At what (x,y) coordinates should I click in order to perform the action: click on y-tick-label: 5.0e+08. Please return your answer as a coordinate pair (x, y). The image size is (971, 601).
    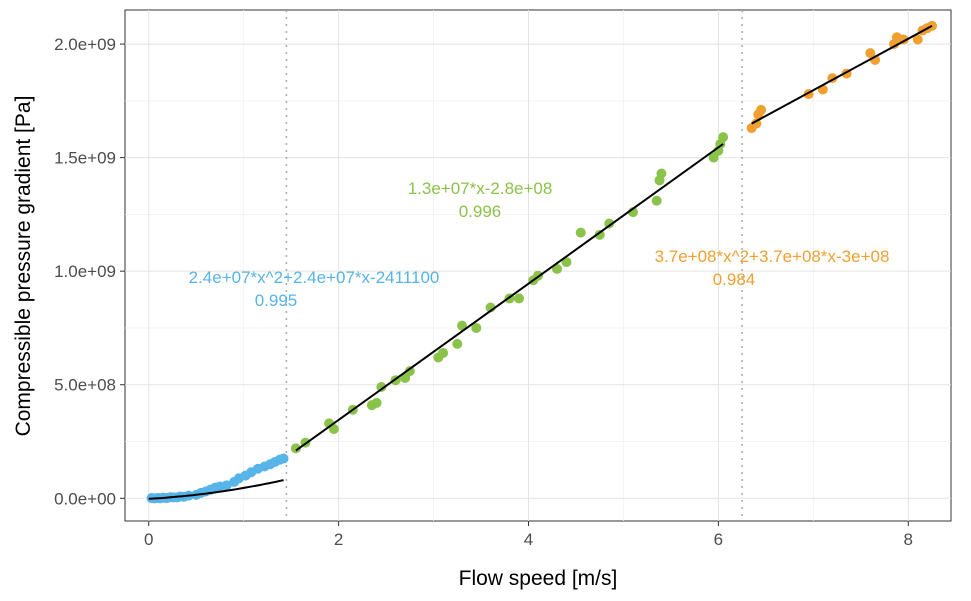
    Looking at the image, I should click on (85, 385).